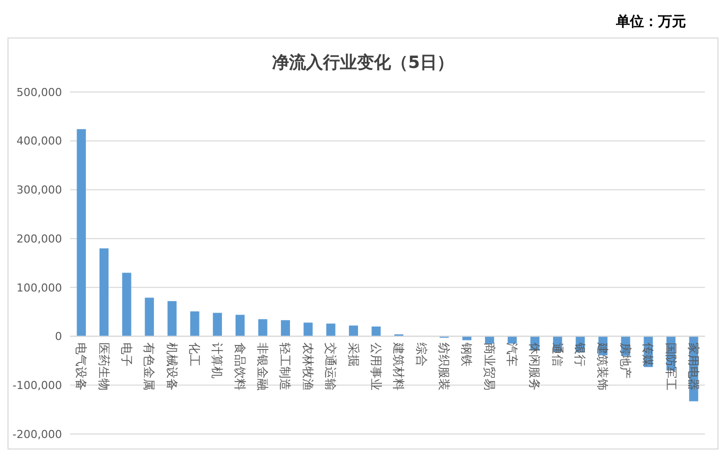 The width and height of the screenshot is (727, 457). Describe the element at coordinates (650, 22) in the screenshot. I see `text: 单位：万元` at that location.